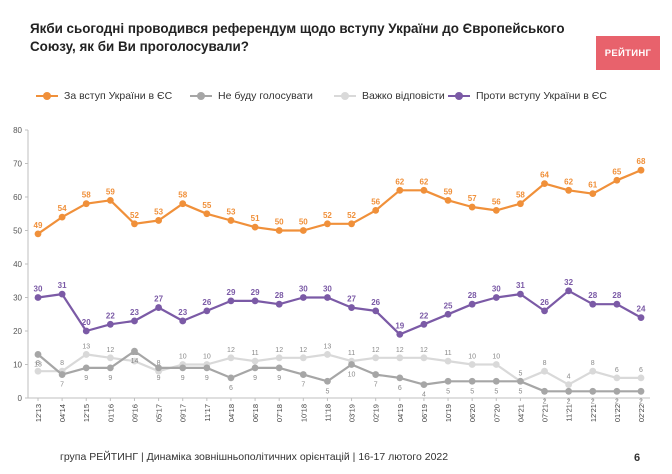 The image size is (672, 474). Describe the element at coordinates (637, 458) in the screenshot. I see `page-number: 6` at that location.